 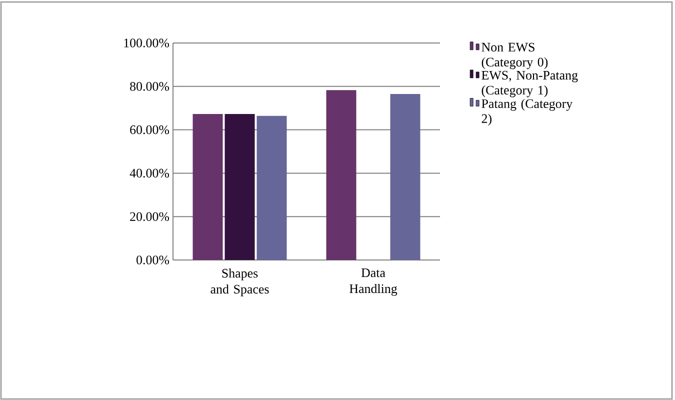 What do you see at coordinates (150, 216) in the screenshot?
I see `y-tick-label: 20.00%` at bounding box center [150, 216].